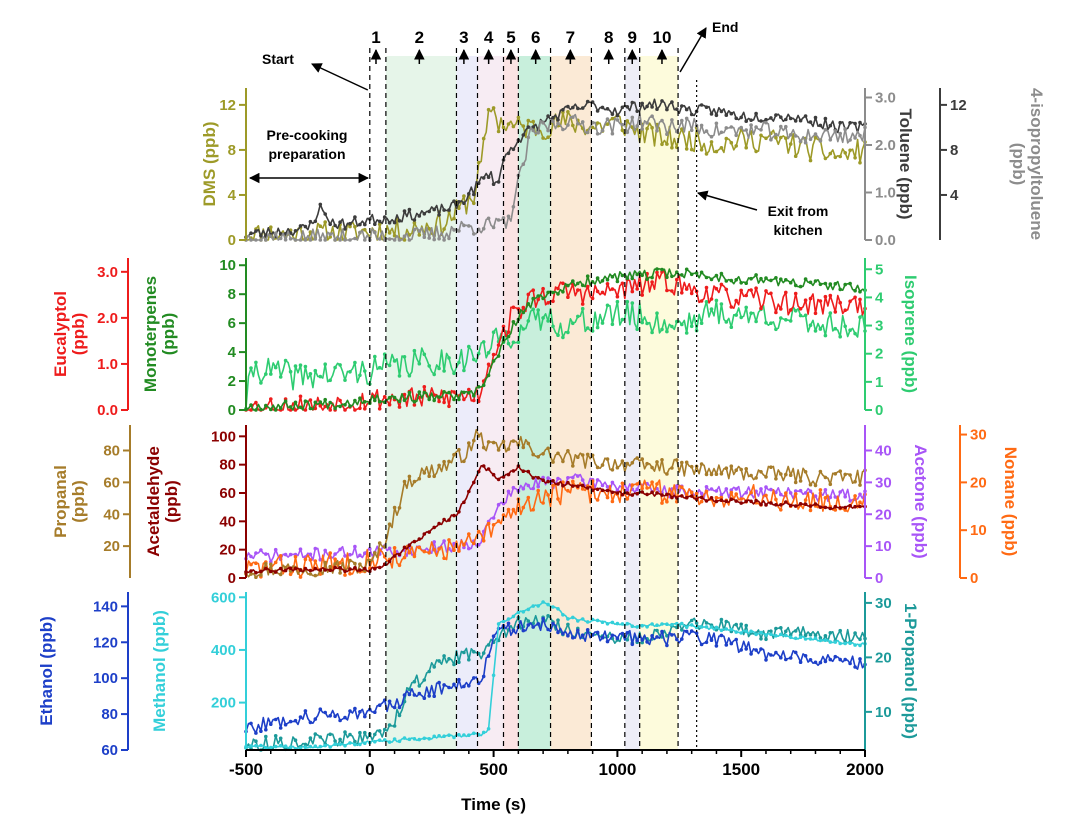 The width and height of the screenshot is (1070, 818). What do you see at coordinates (489, 37) in the screenshot?
I see `phase-number: 4` at bounding box center [489, 37].